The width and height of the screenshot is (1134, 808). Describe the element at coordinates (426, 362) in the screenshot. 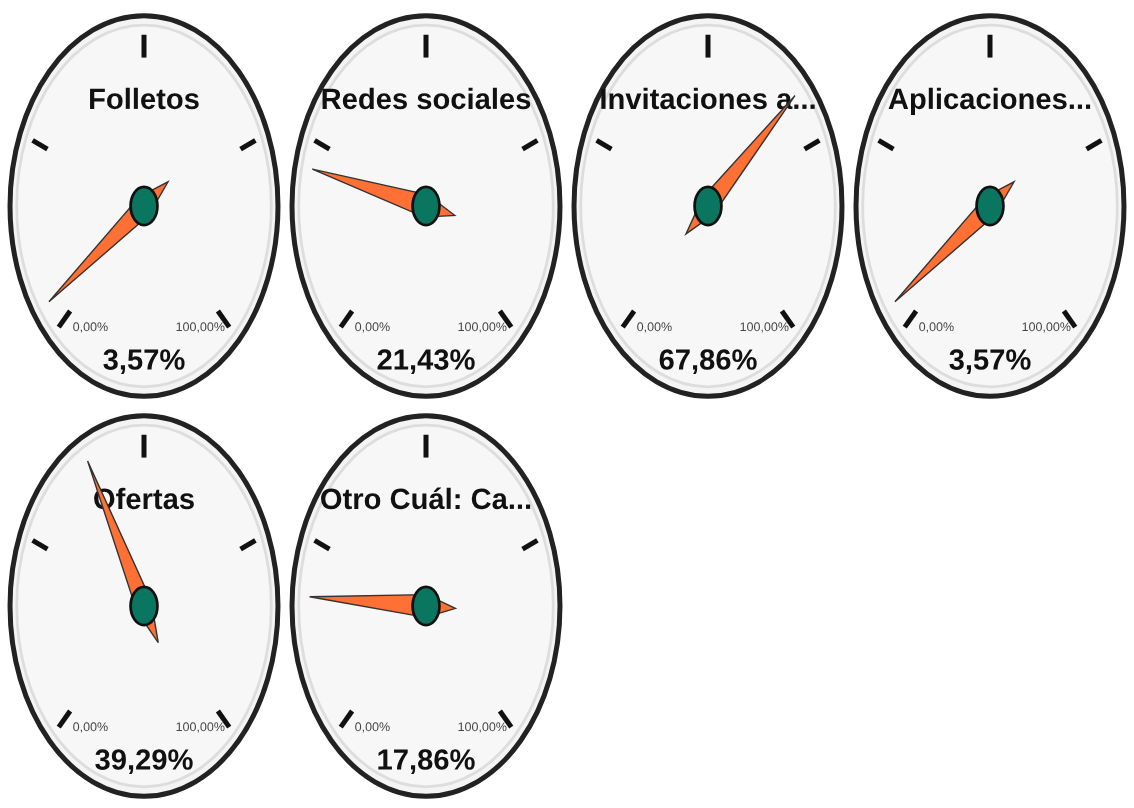

I see `data-label: 21,43%` at that location.